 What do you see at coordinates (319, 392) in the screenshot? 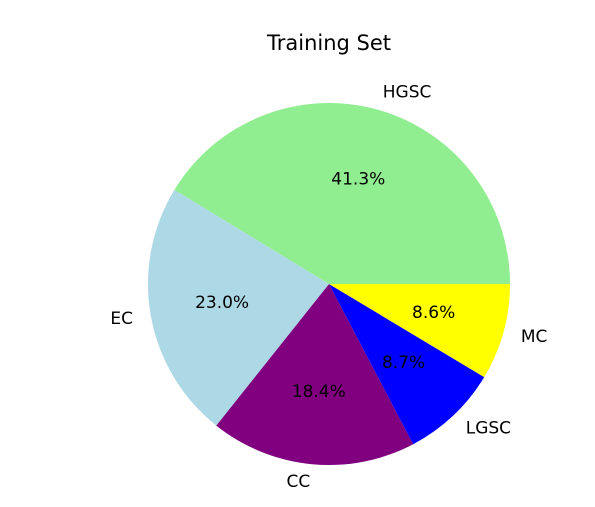
I see `pct-label-cc: 18.4%` at bounding box center [319, 392].